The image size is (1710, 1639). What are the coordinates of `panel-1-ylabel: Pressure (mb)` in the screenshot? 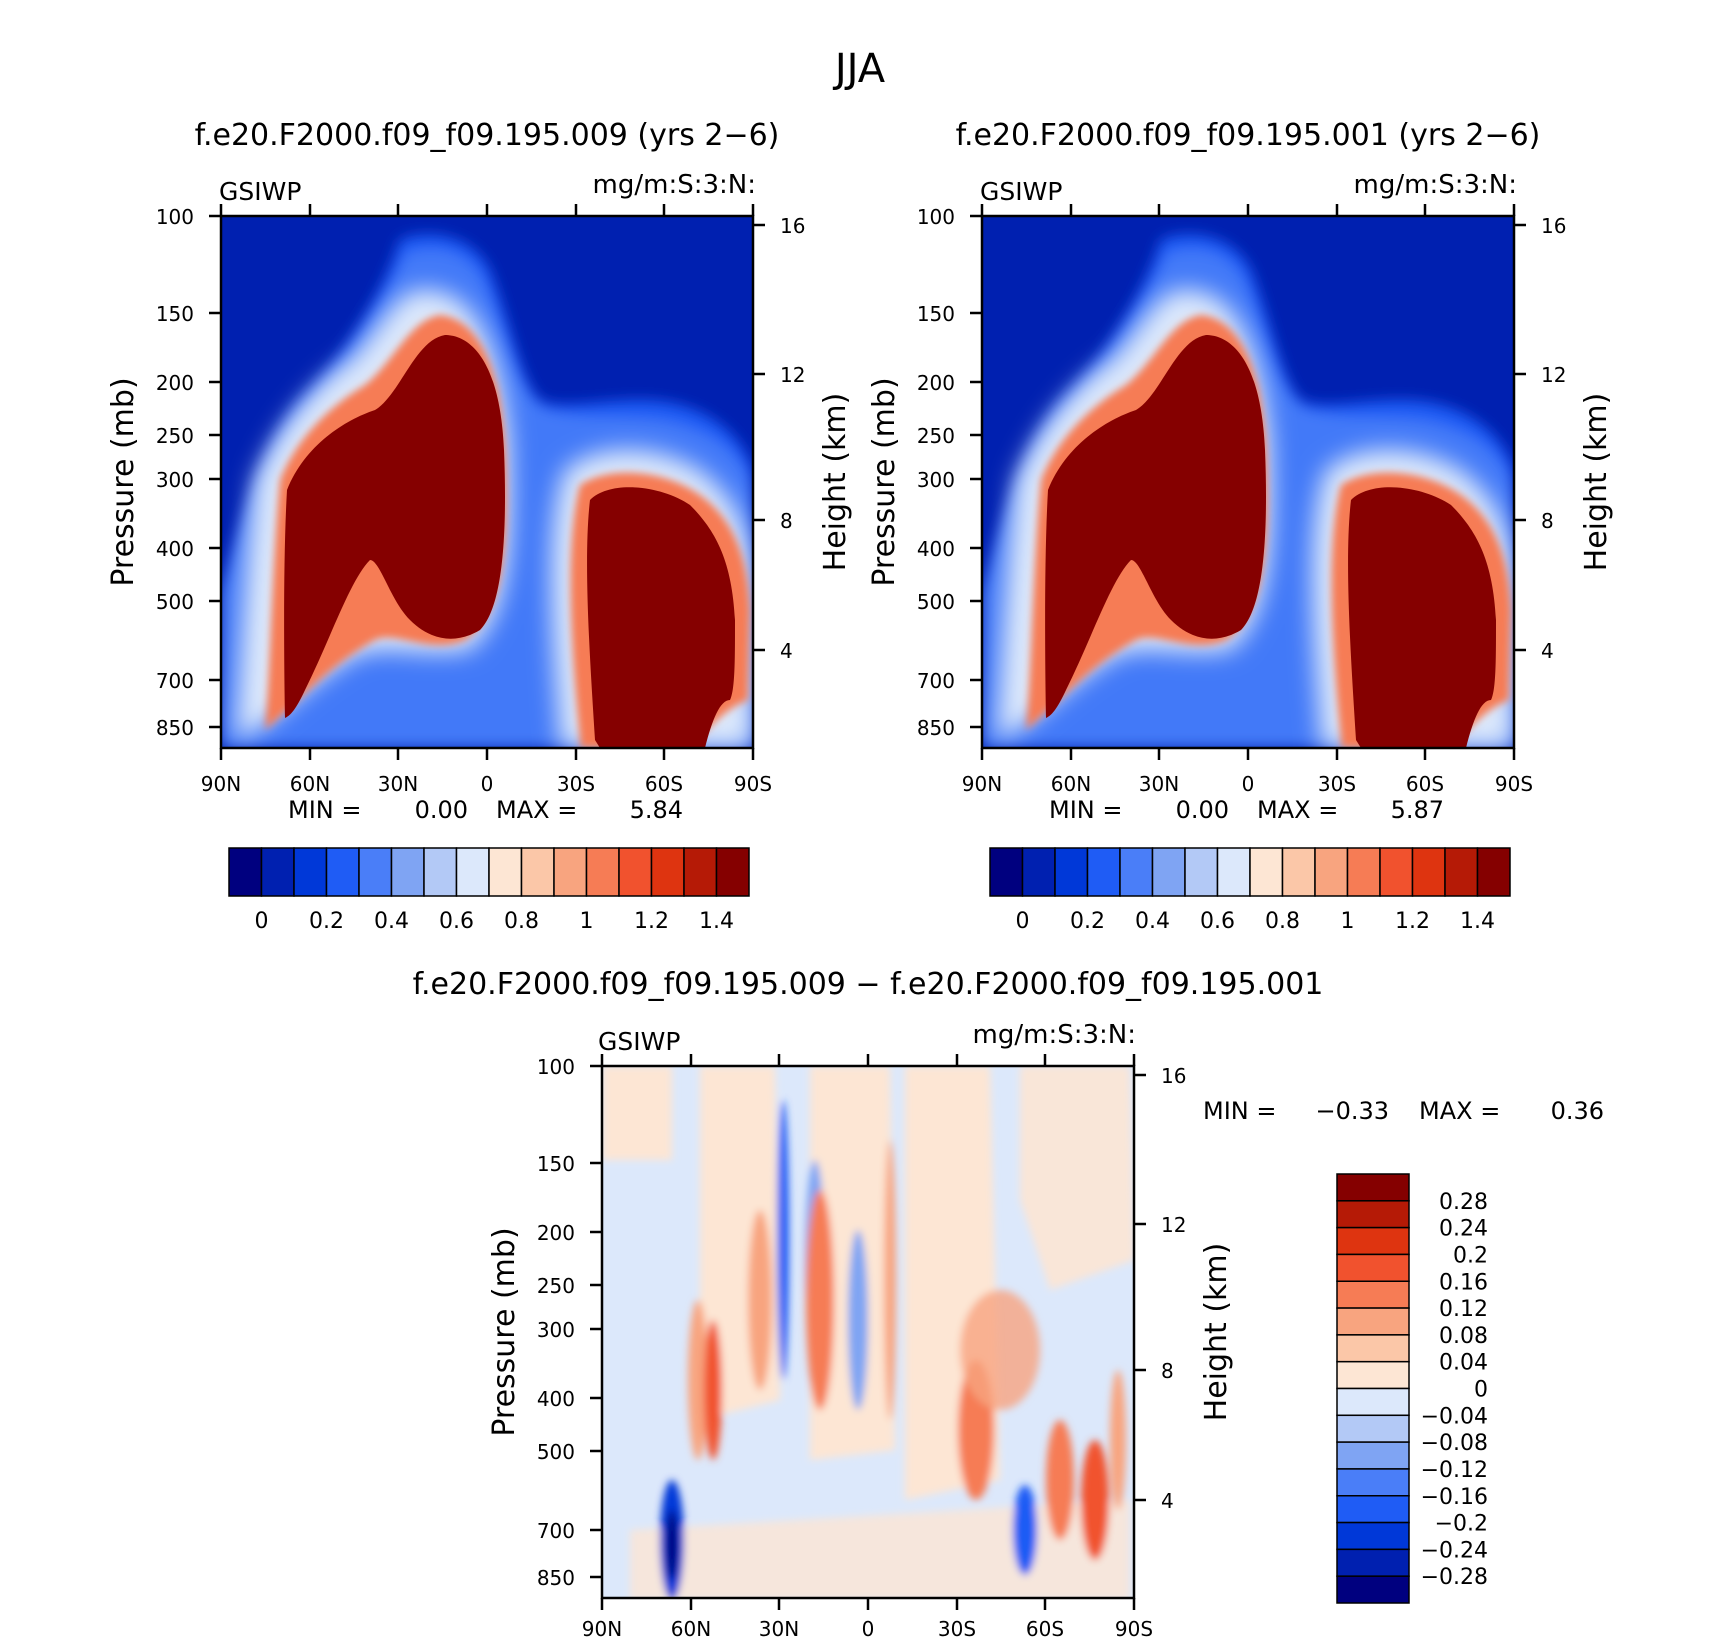 It's located at (123, 481).